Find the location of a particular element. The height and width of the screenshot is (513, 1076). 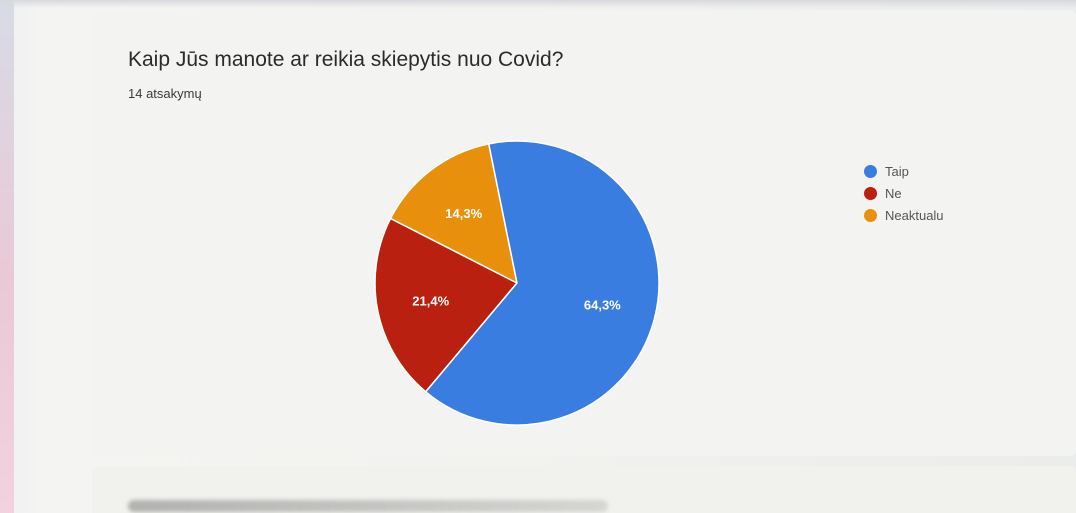

slice-data-label: 14,3% is located at coordinates (463, 213).